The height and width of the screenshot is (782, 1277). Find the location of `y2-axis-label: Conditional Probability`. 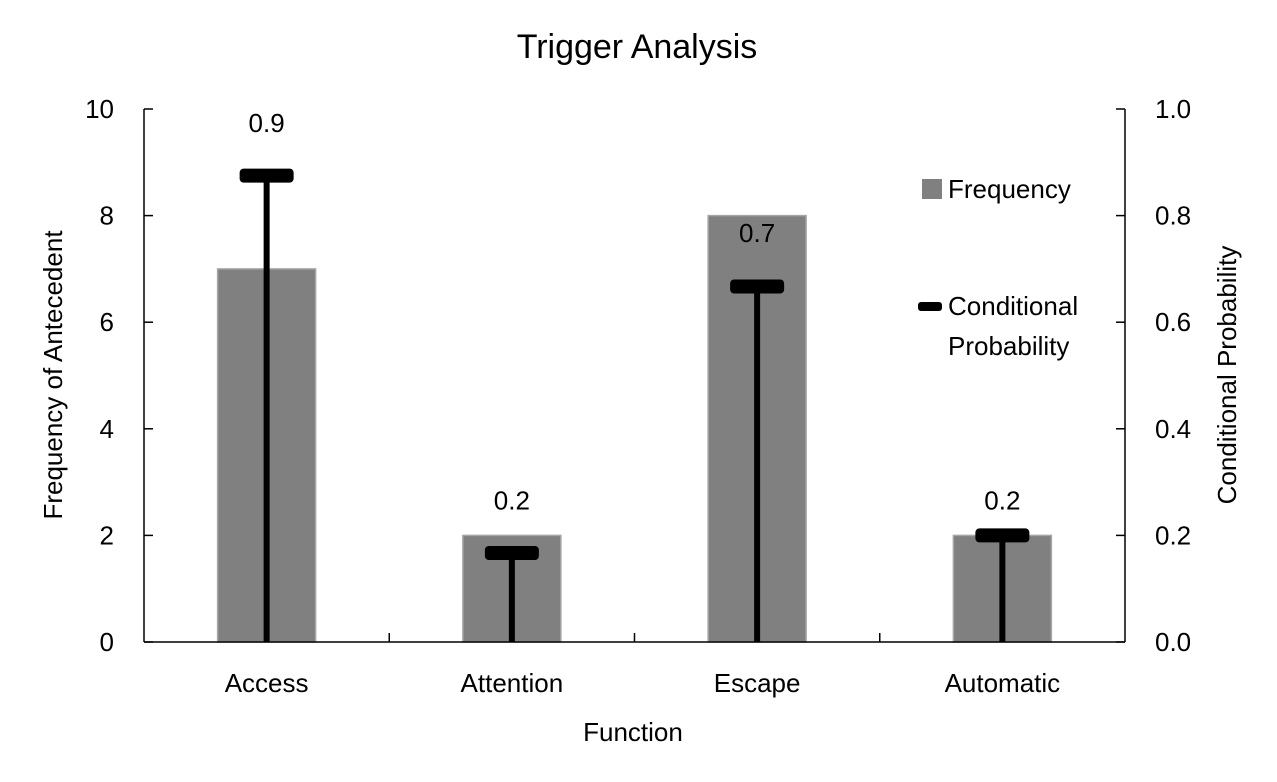

y2-axis-label: Conditional Probability is located at coordinates (1227, 375).